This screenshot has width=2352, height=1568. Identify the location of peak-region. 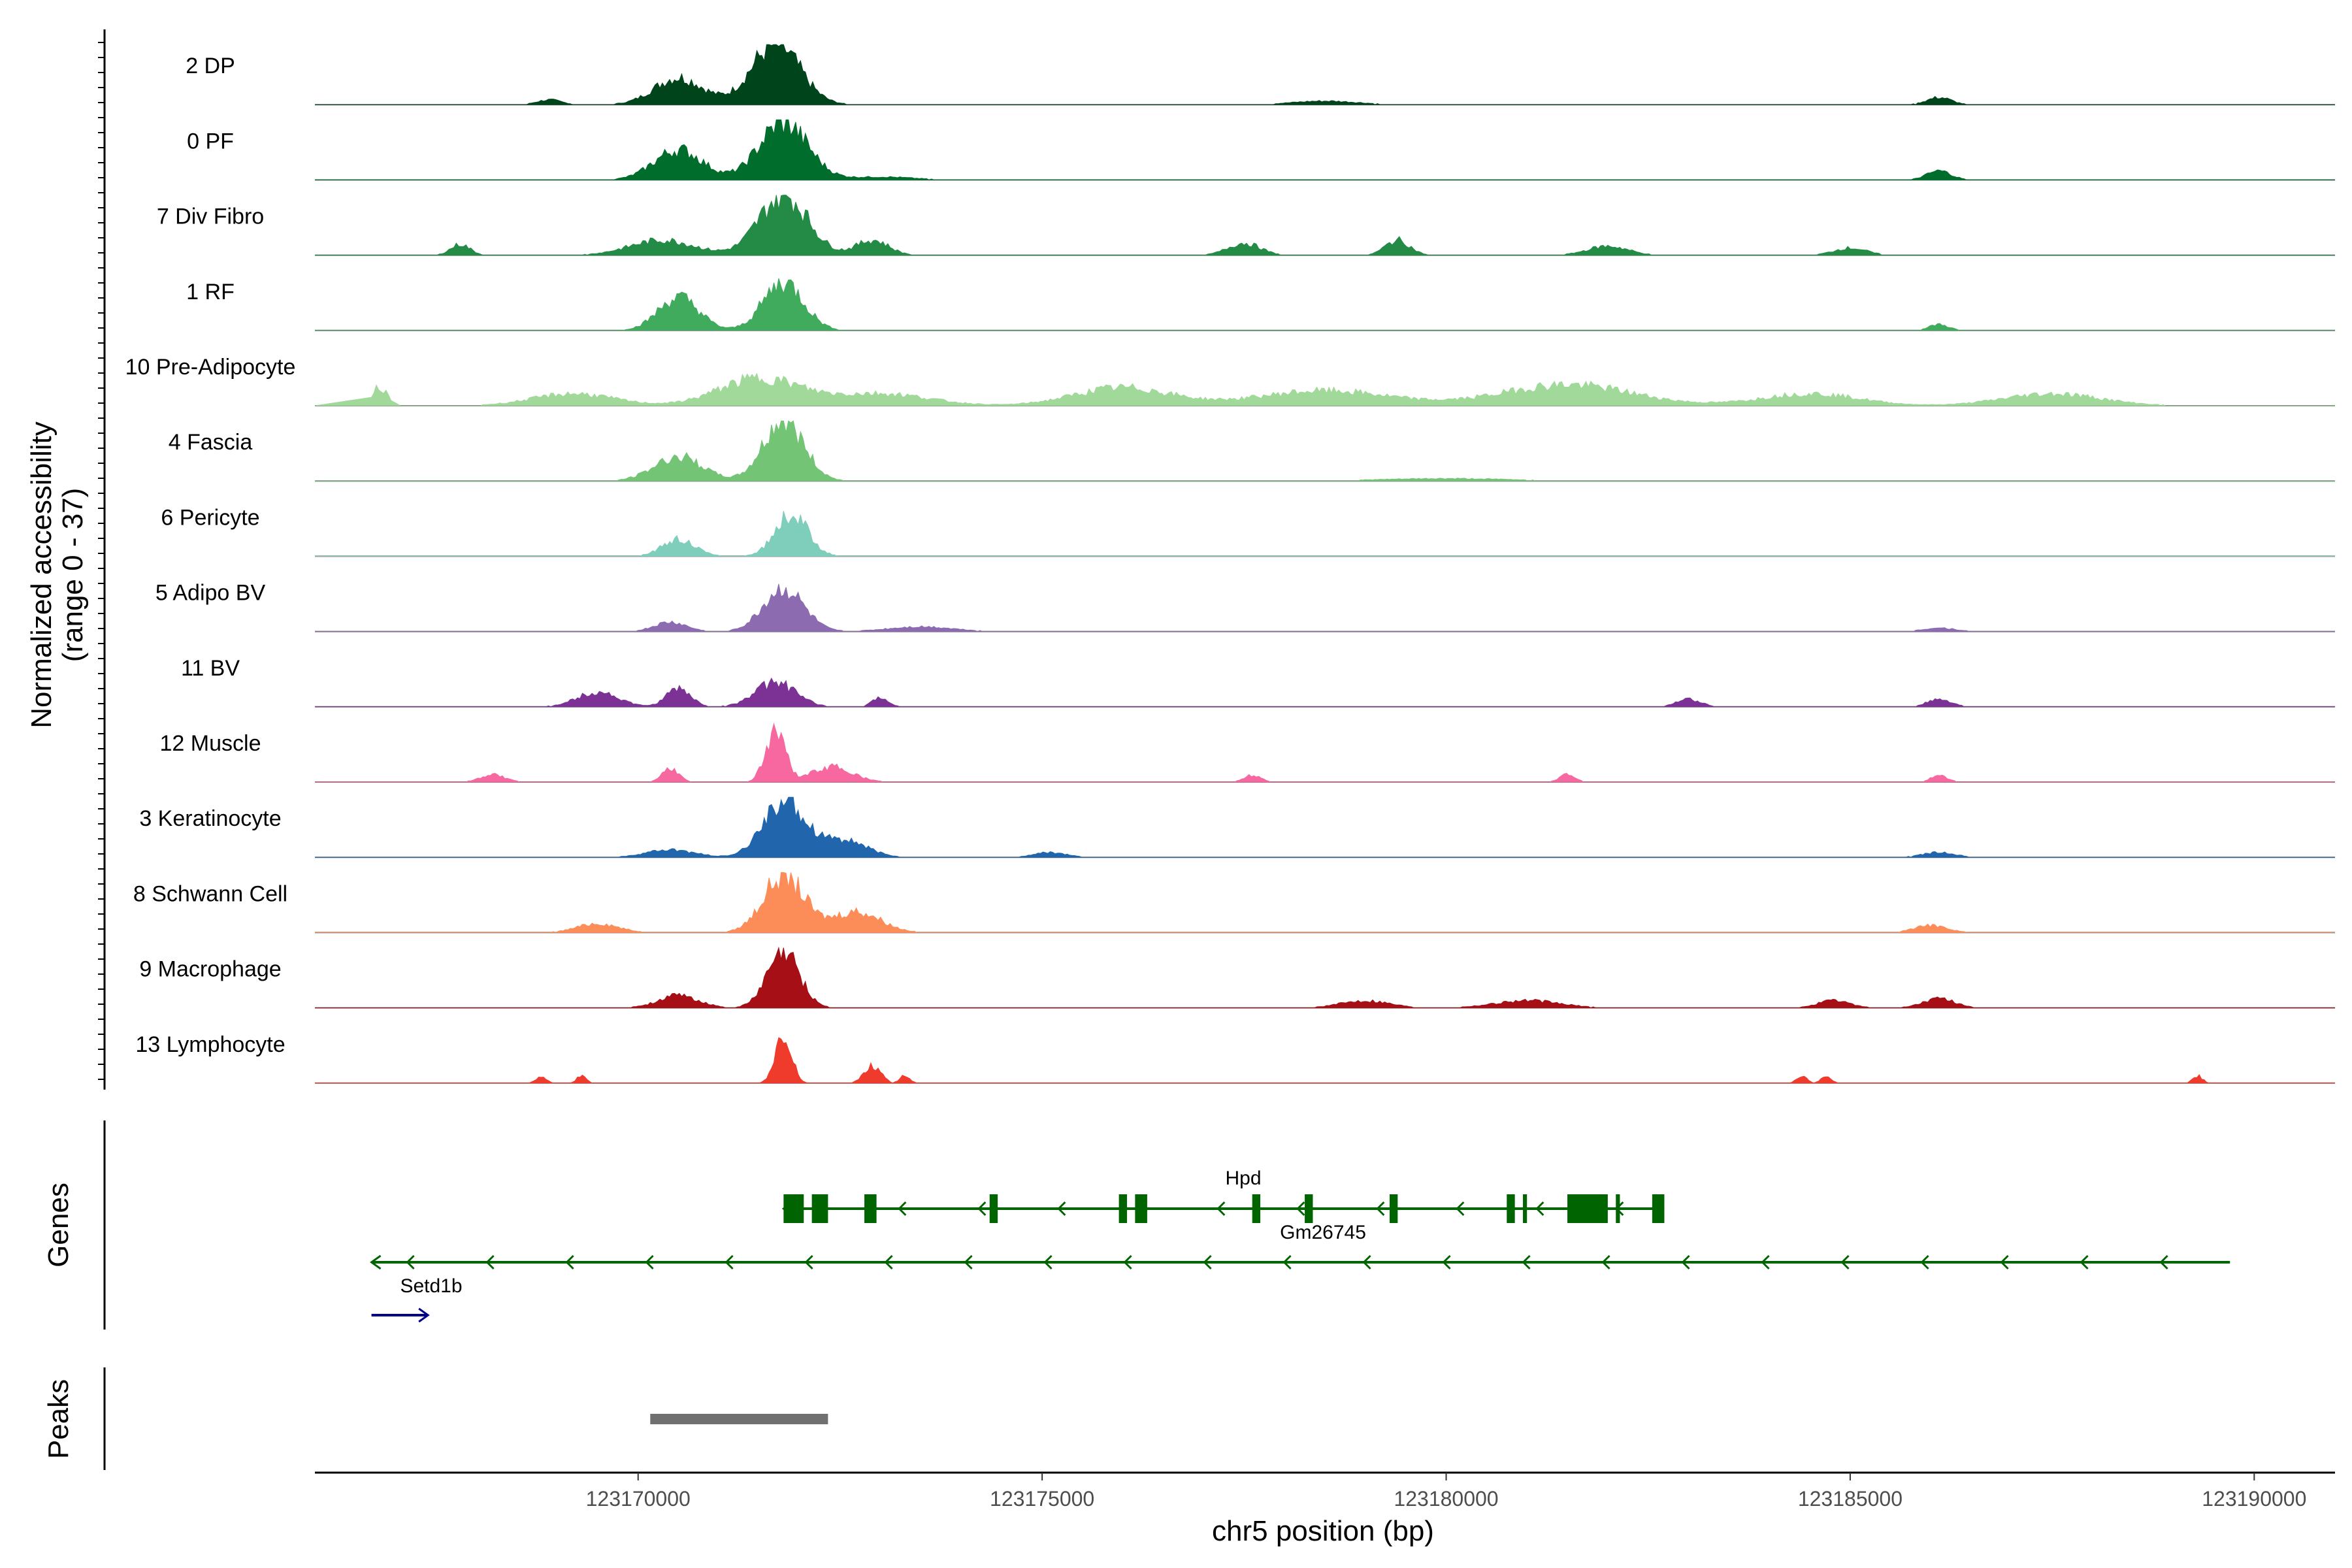
(739, 1419).